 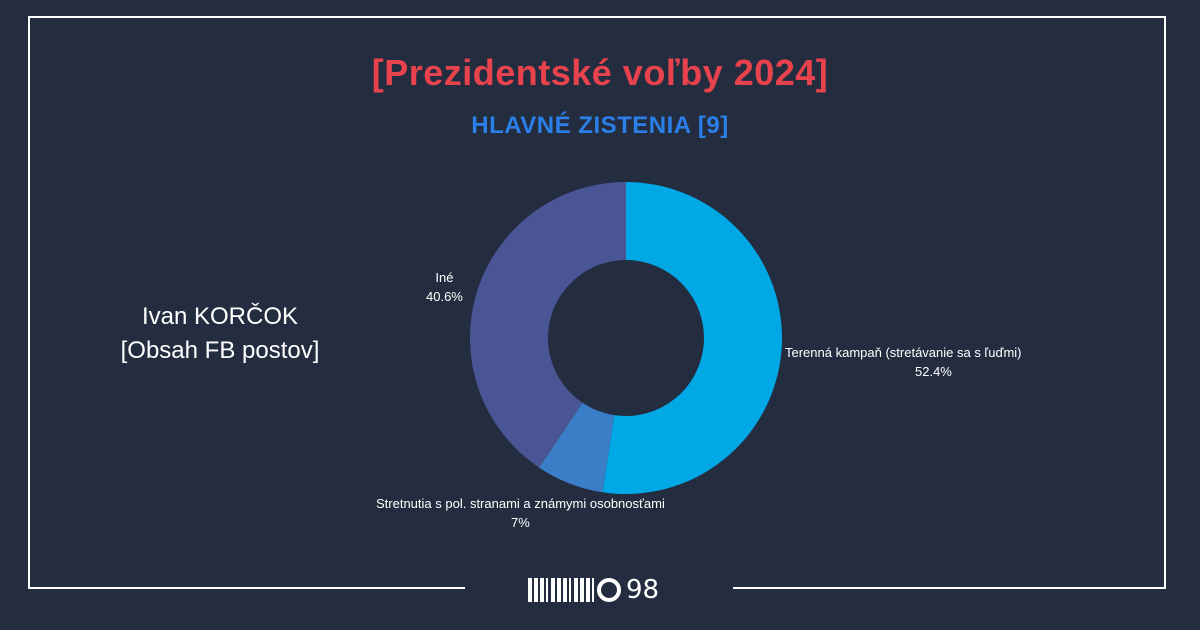 What do you see at coordinates (600, 72) in the screenshot?
I see `page-title: [Prezidentské voľby 2024]` at bounding box center [600, 72].